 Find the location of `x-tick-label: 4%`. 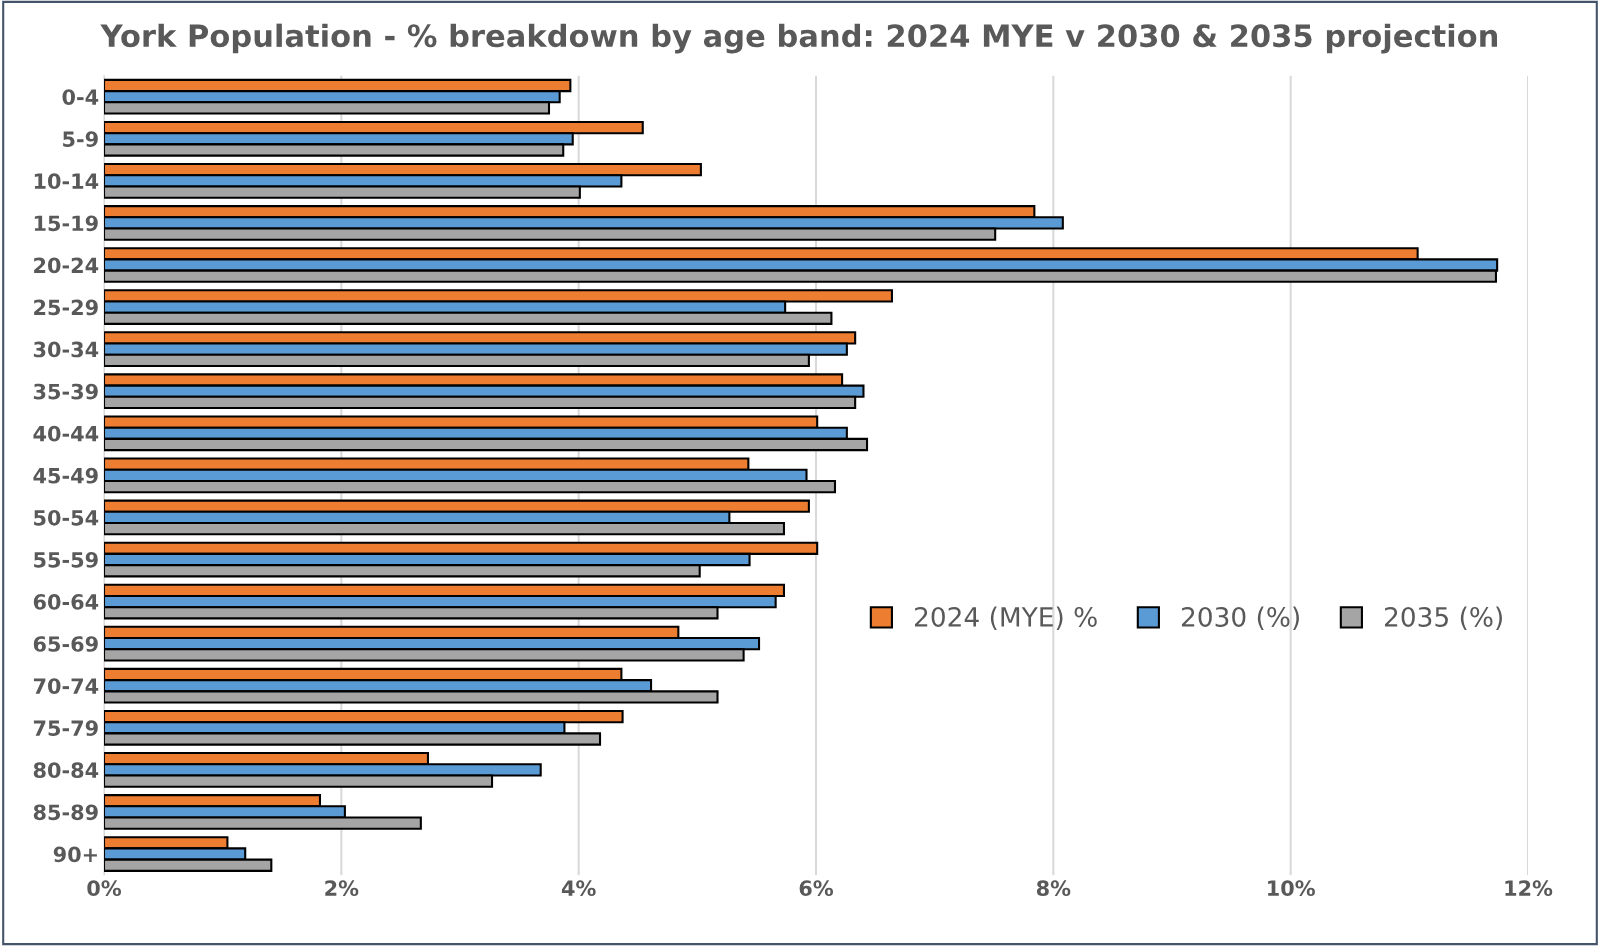

x-tick-label: 4% is located at coordinates (578, 888).